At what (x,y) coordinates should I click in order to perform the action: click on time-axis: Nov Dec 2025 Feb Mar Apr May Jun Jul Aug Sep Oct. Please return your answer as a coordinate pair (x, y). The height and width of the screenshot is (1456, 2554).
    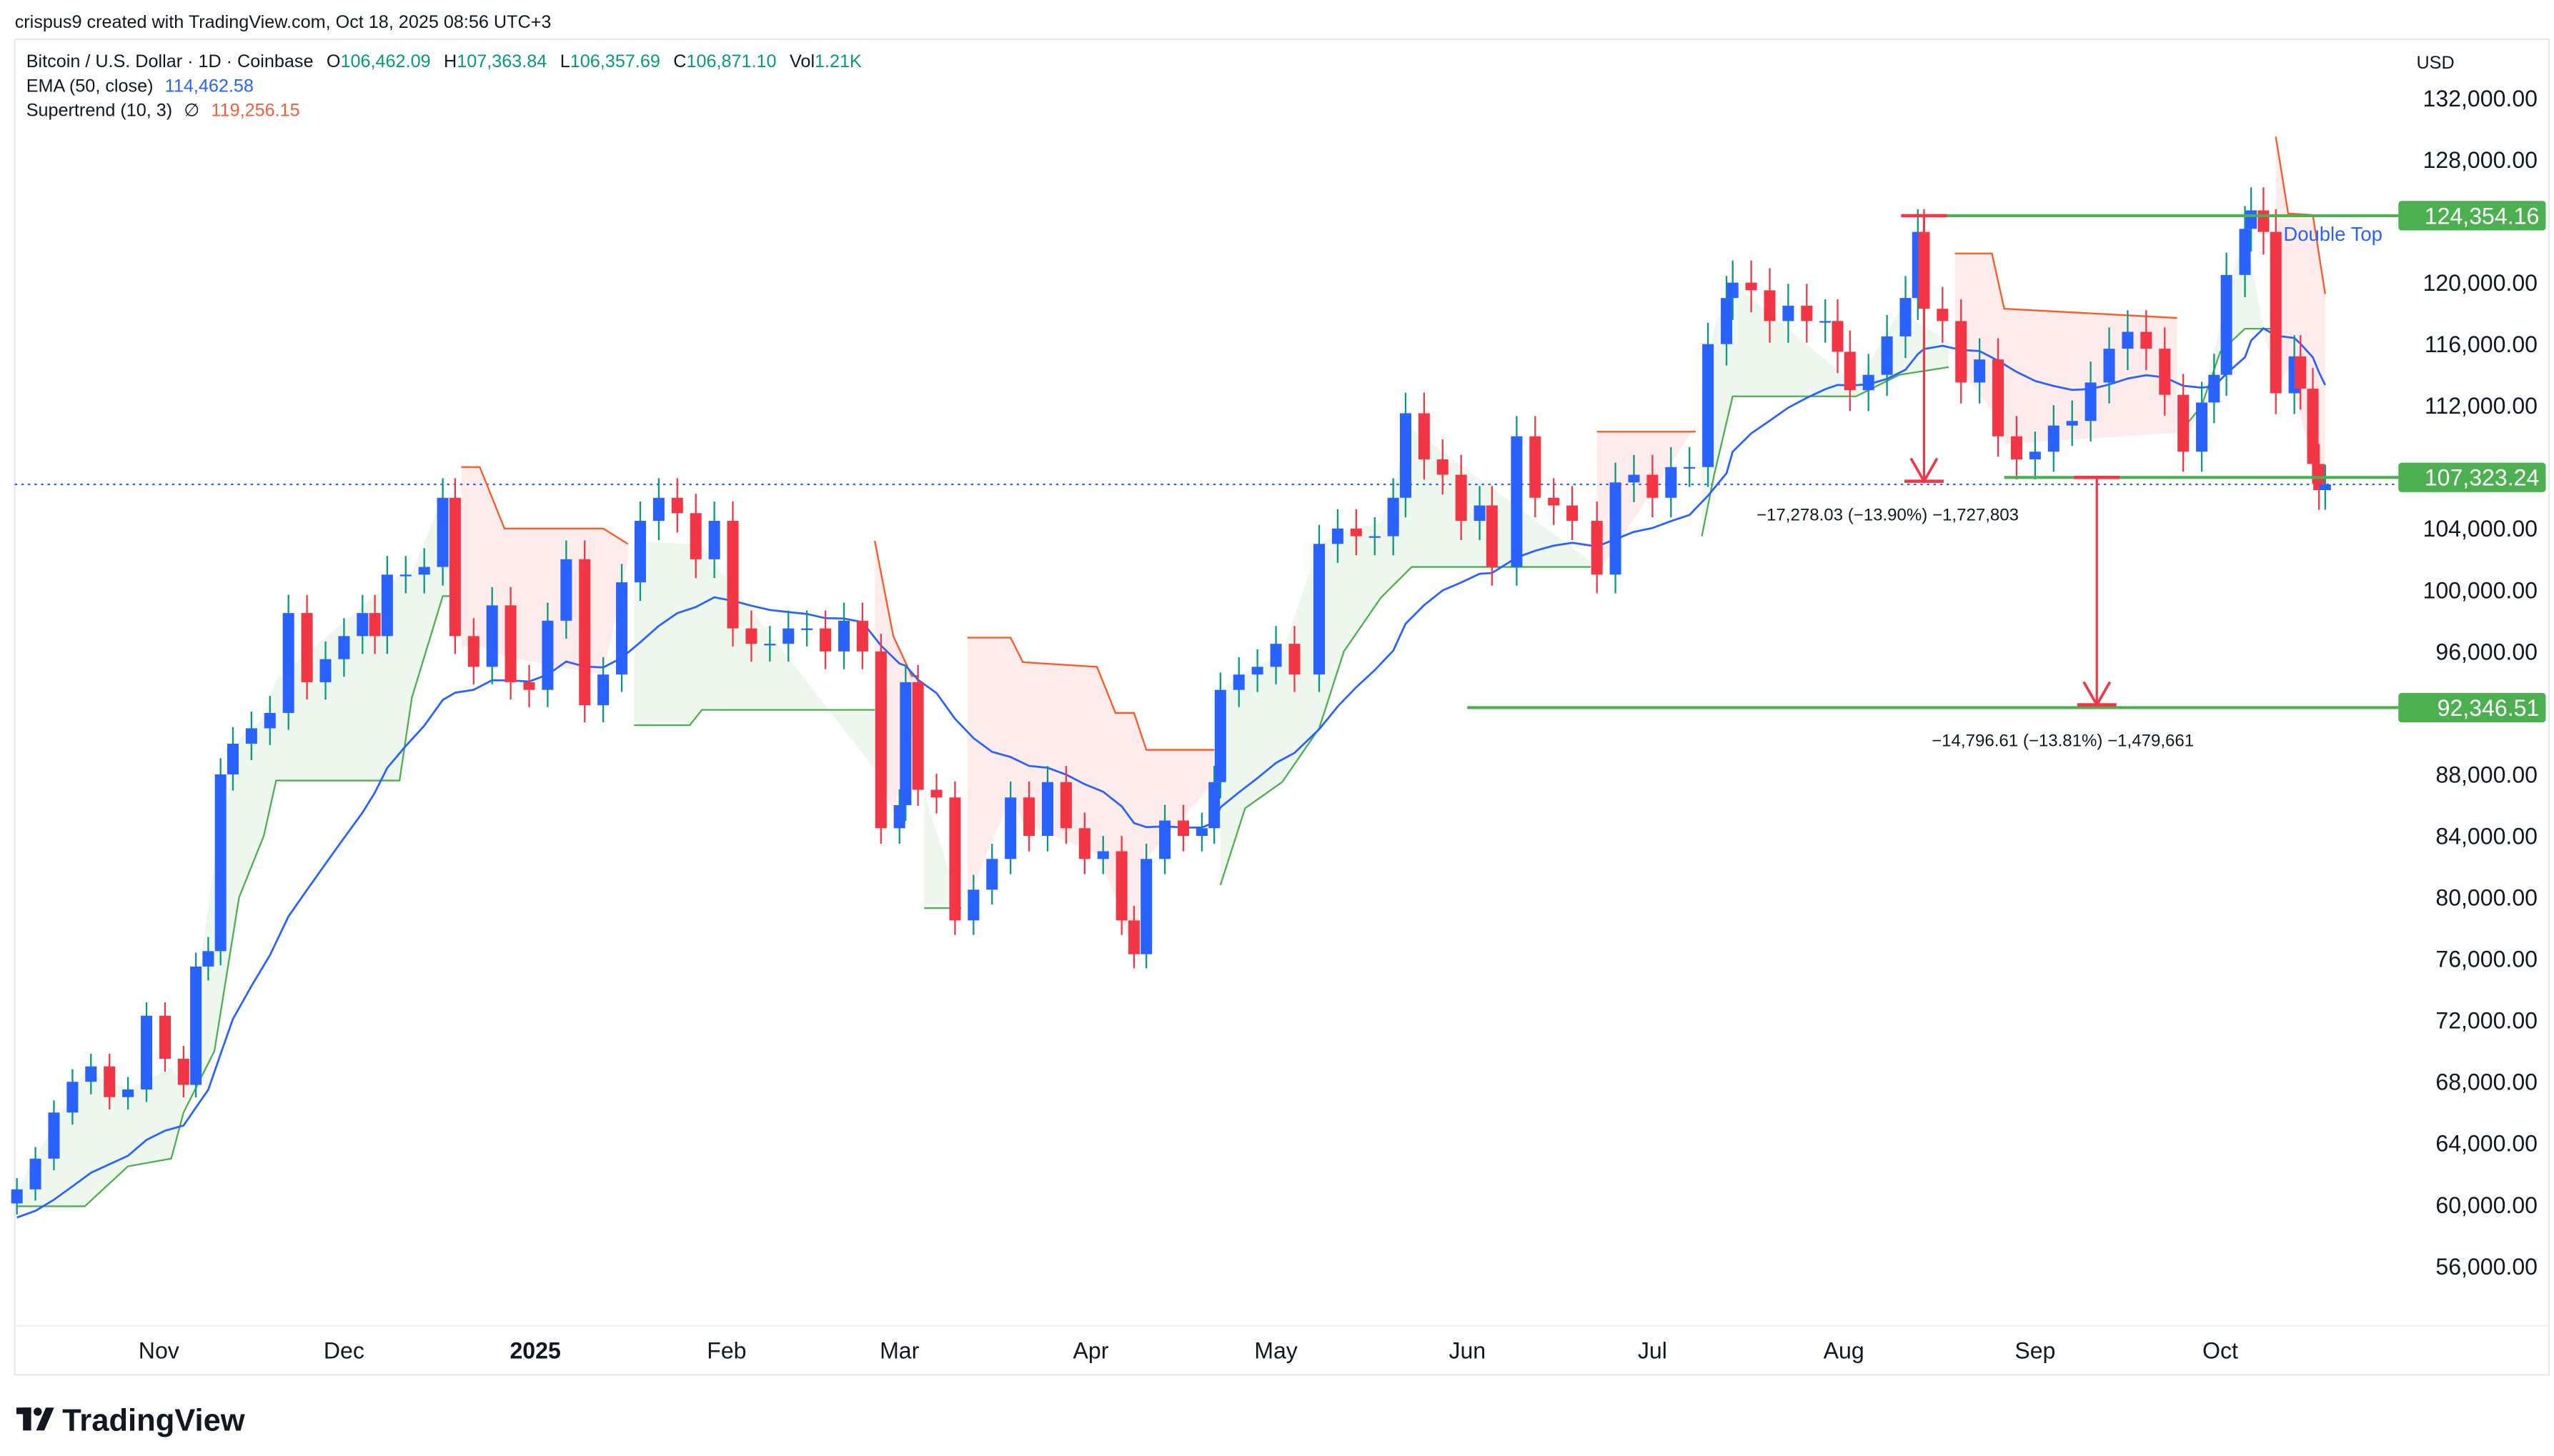
    Looking at the image, I should click on (1188, 1350).